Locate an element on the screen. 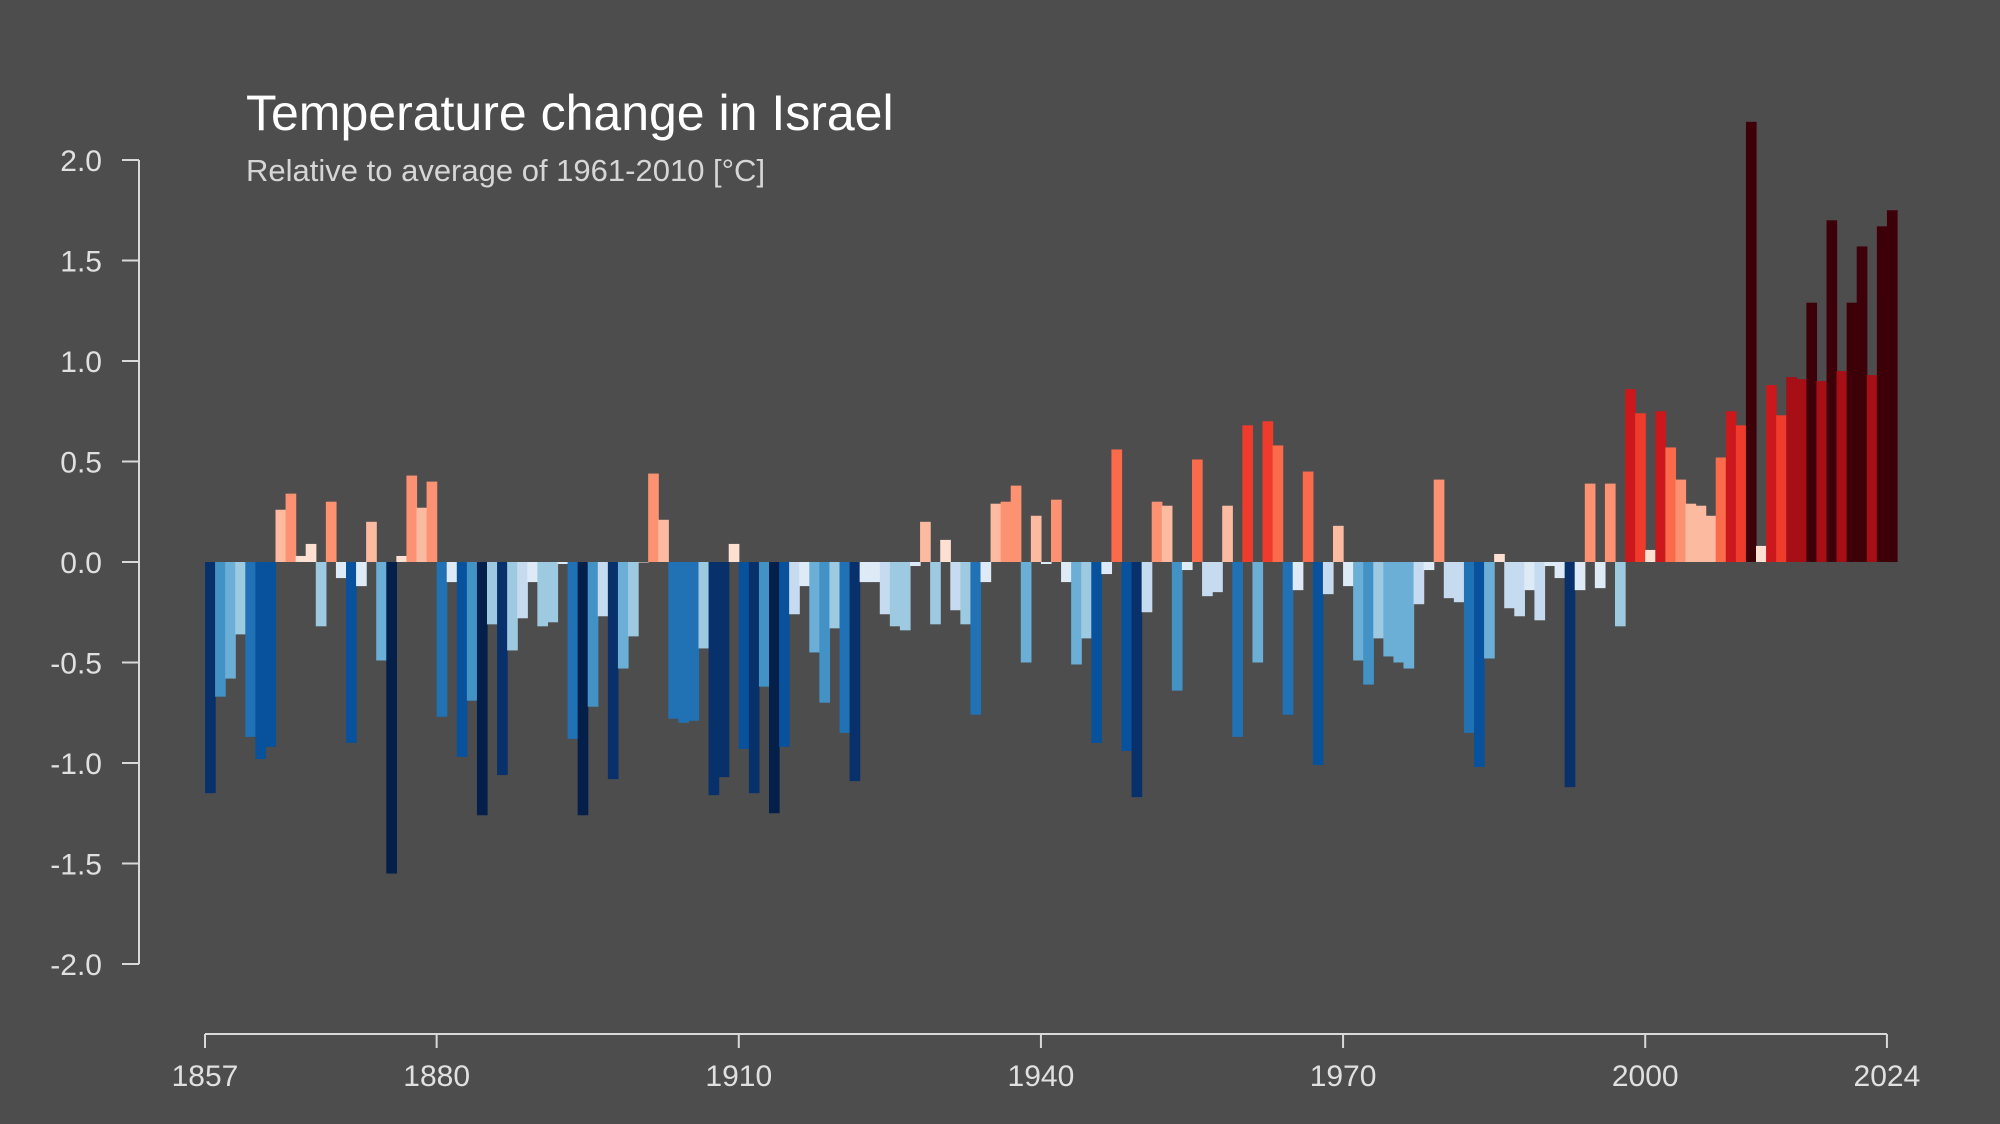 This screenshot has width=2000, height=1124. bar-1951 is located at coordinates (1157, 531).